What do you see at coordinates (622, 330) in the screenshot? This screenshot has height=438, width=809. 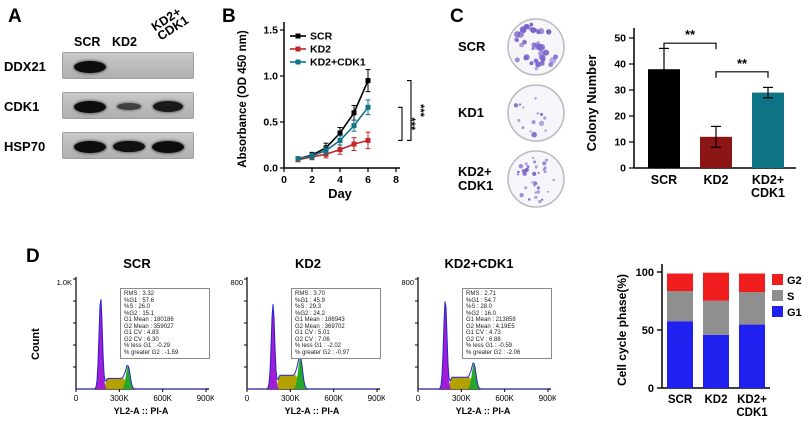 I see `svg-text: Cell cycle phase(%)` at bounding box center [622, 330].